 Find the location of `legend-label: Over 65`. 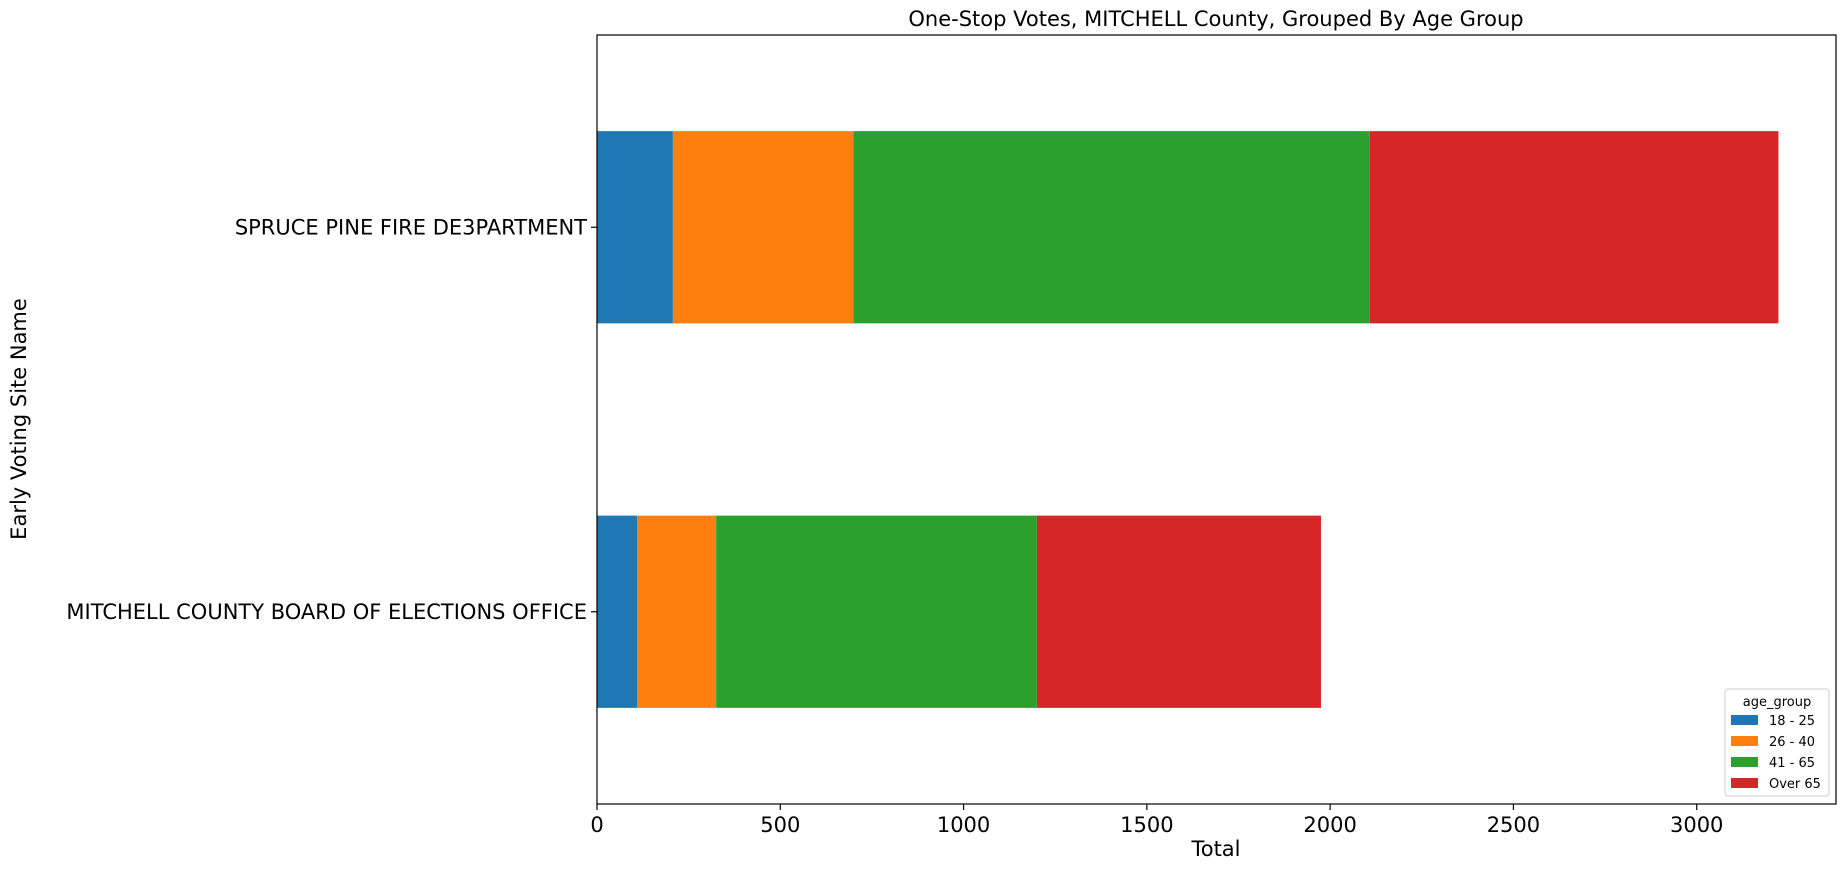

legend-label: Over 65 is located at coordinates (1795, 784).